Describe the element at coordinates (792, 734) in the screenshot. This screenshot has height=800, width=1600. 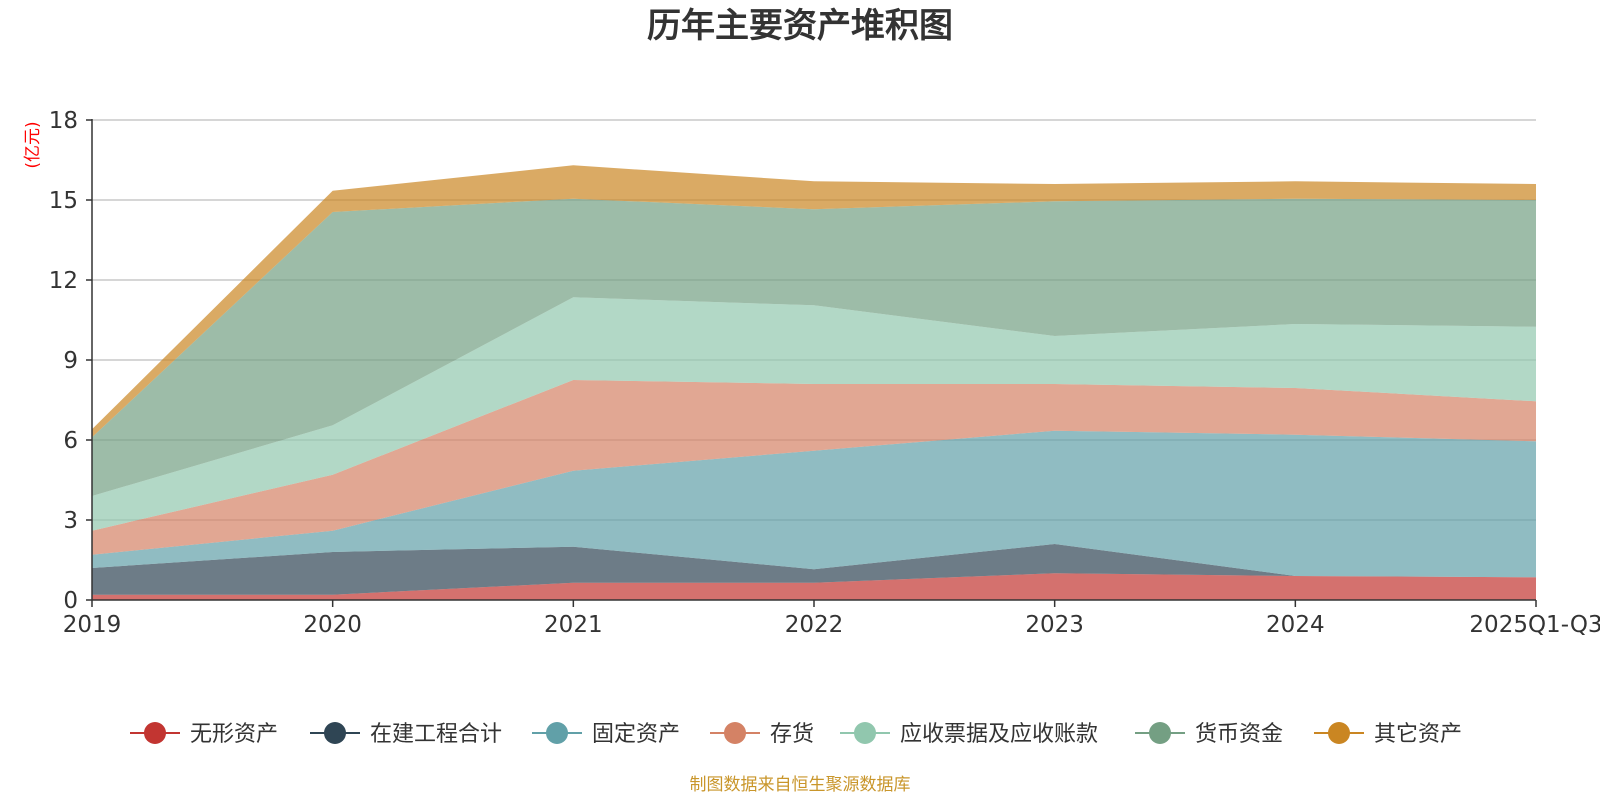
I see `legend-label-3: 存货` at that location.